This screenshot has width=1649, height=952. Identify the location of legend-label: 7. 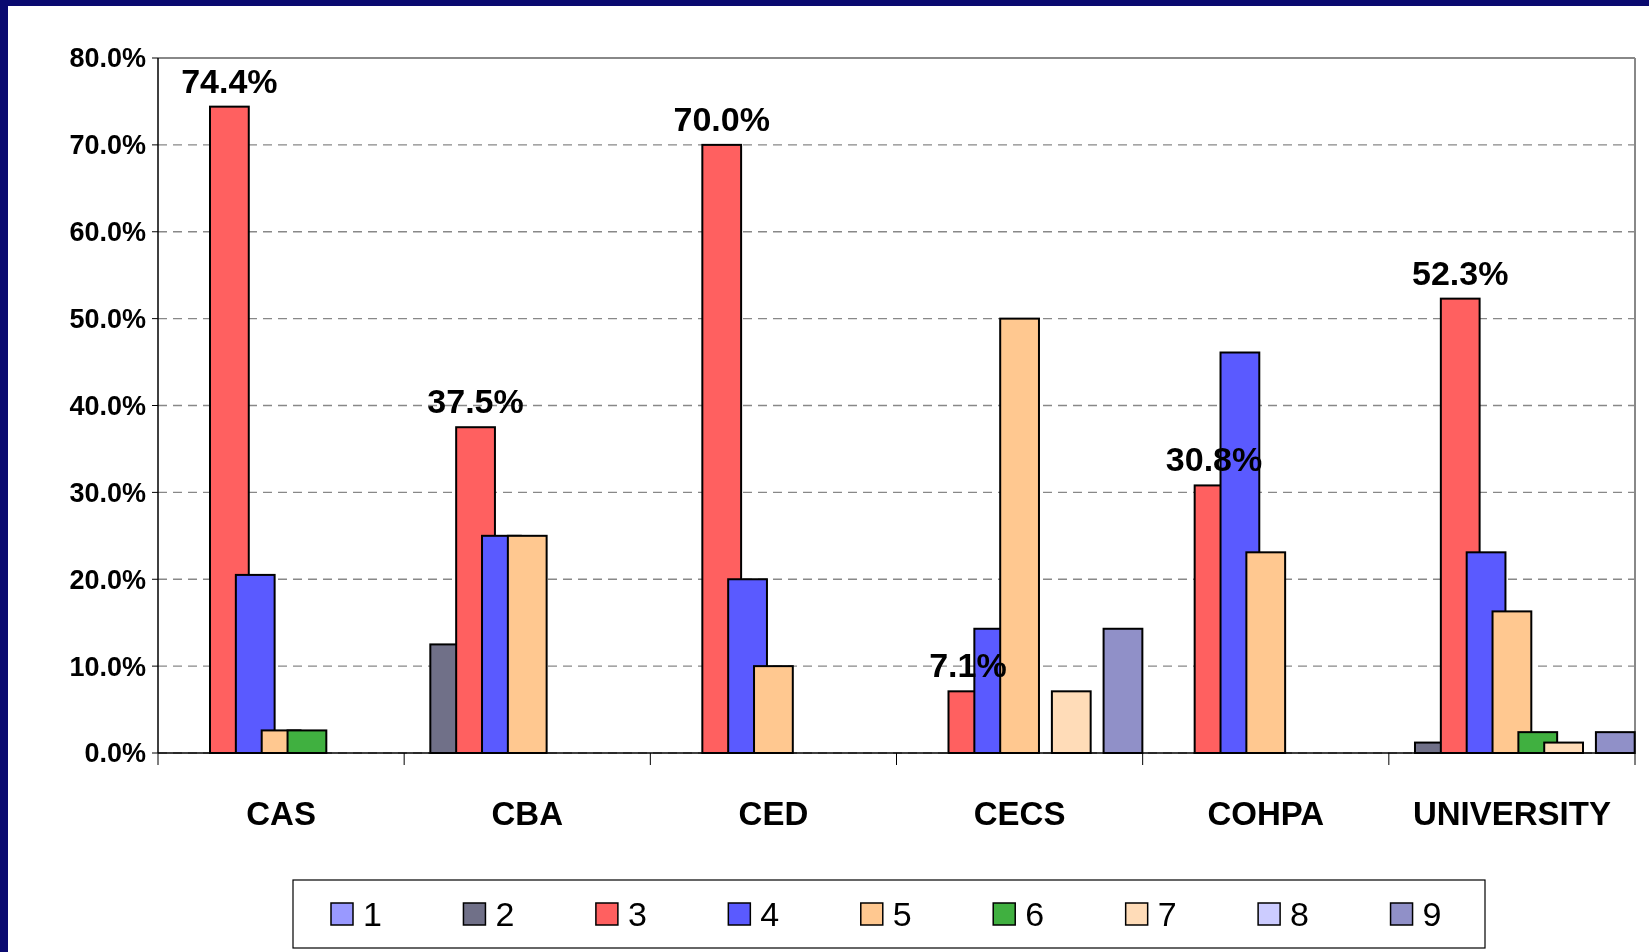
(1167, 914).